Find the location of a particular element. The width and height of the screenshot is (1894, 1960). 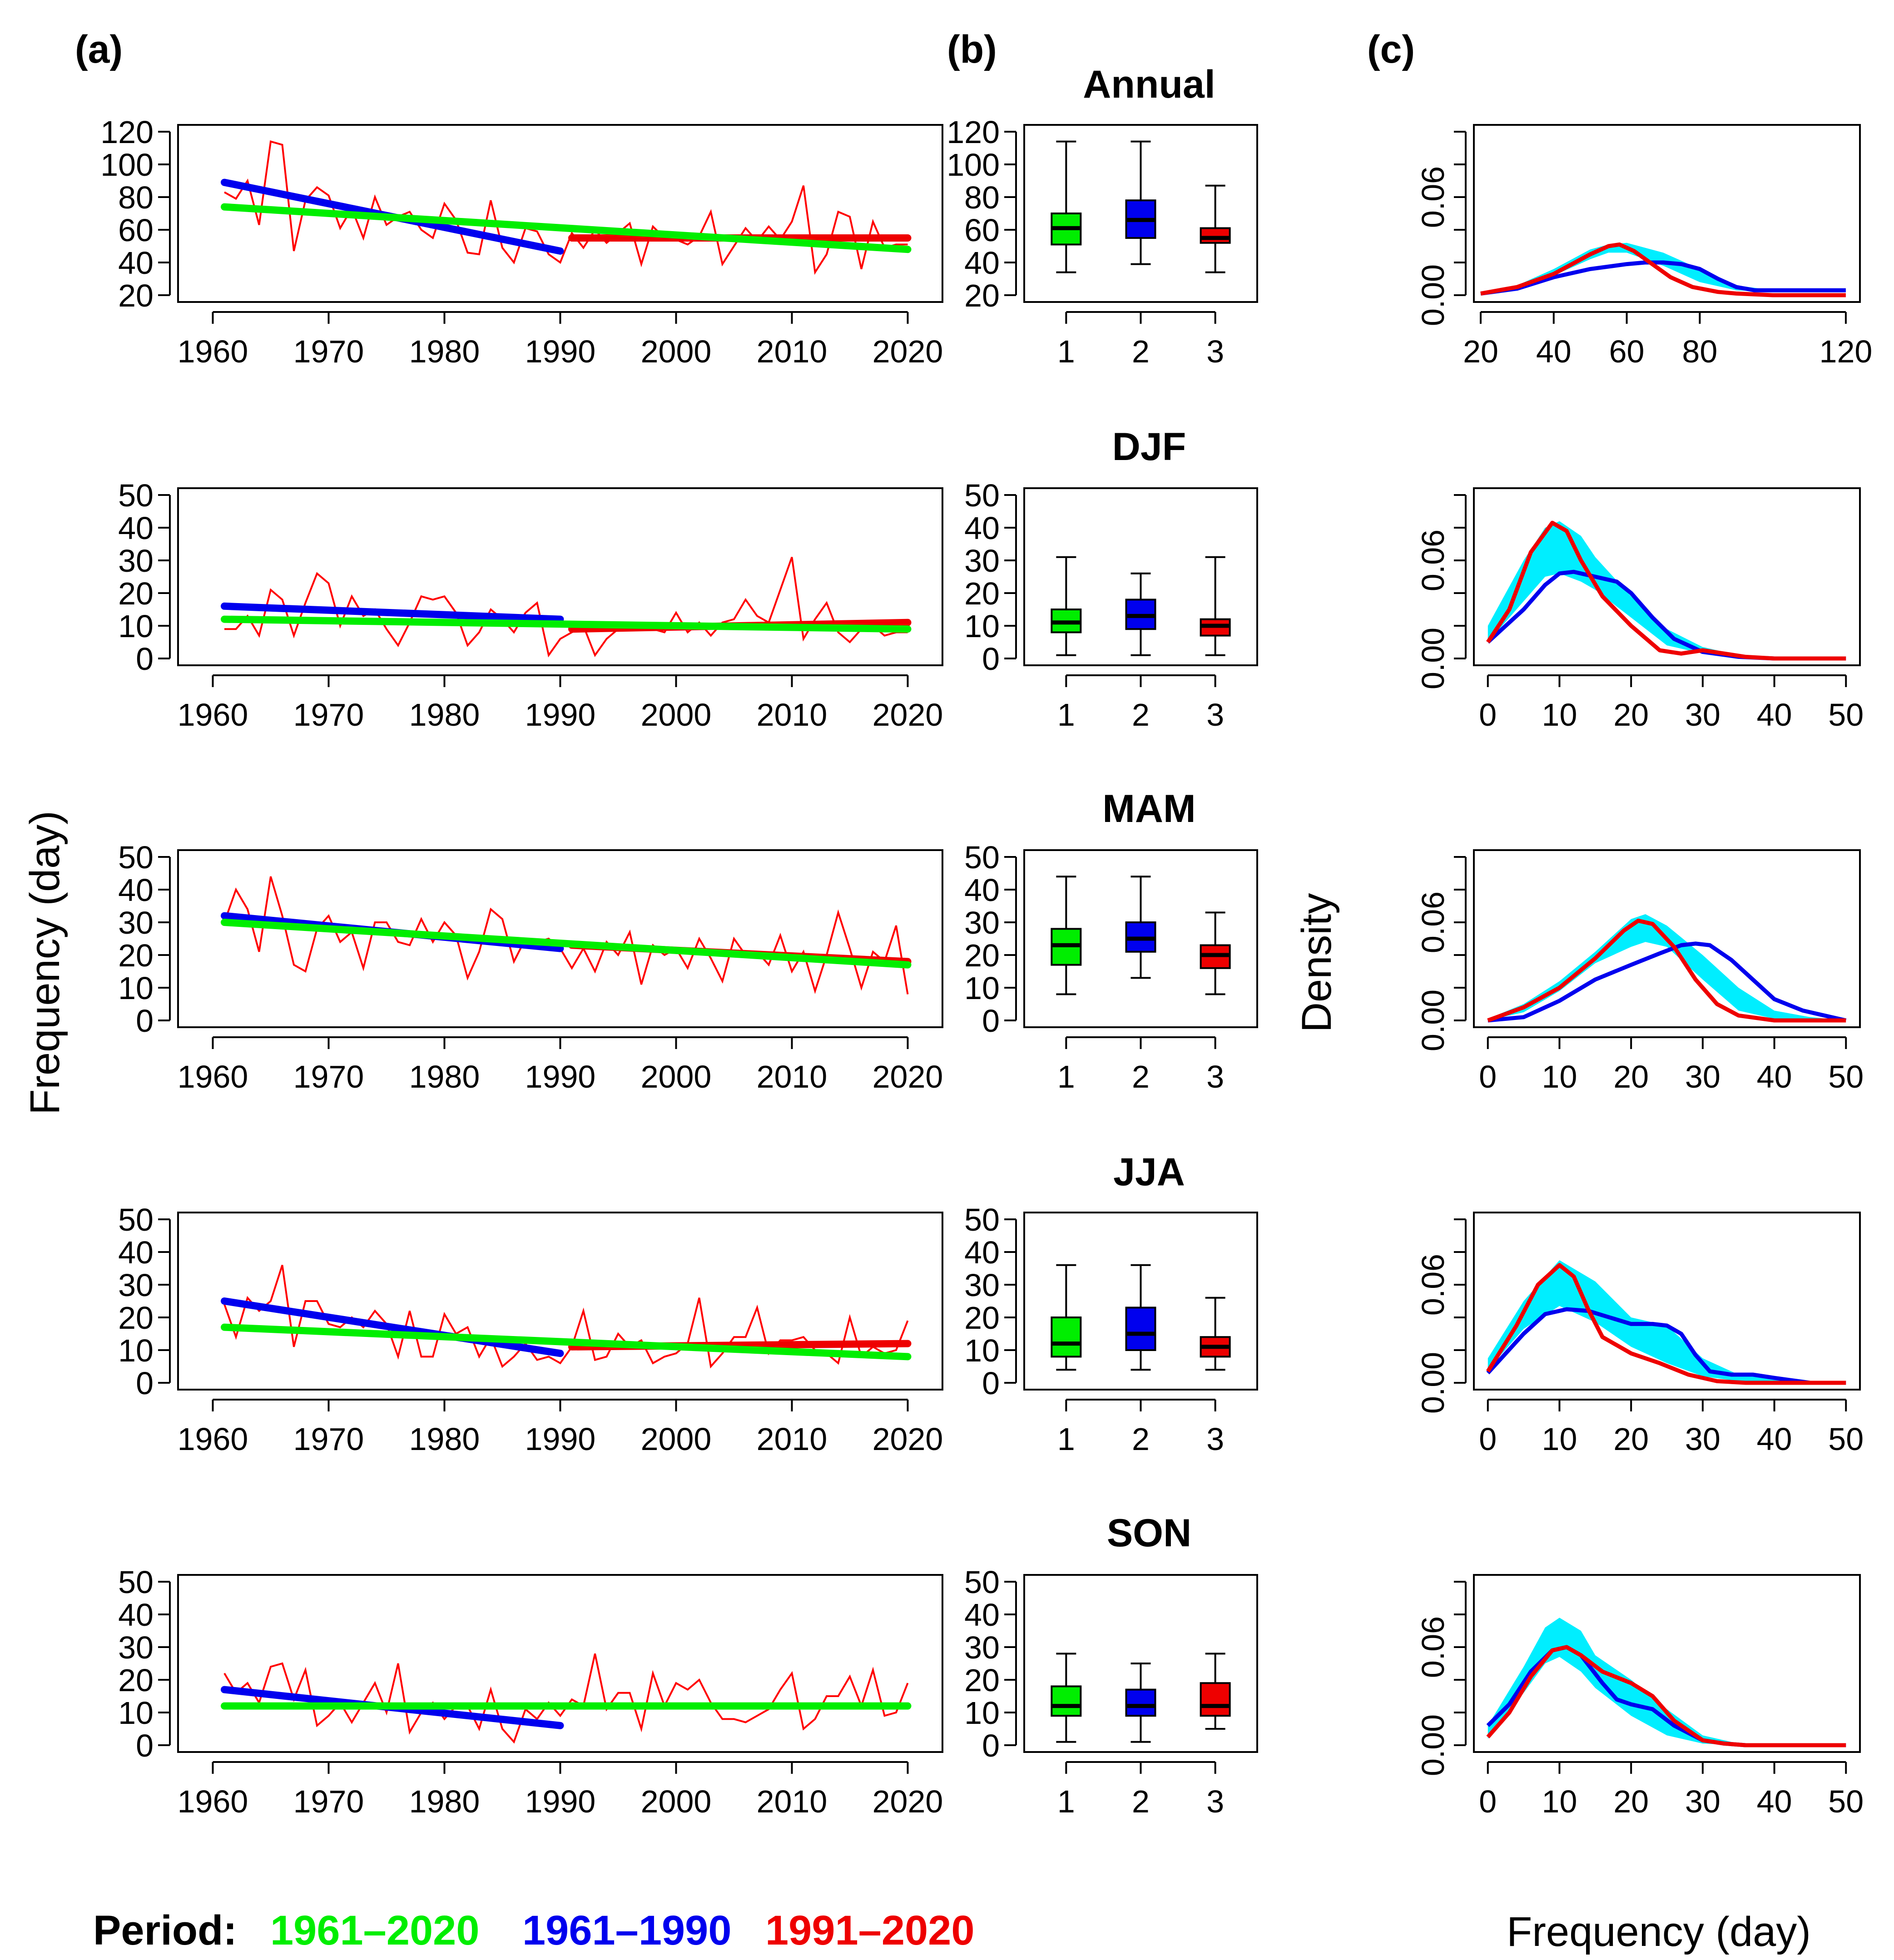

x-tick-label: 50 is located at coordinates (1846, 1076).